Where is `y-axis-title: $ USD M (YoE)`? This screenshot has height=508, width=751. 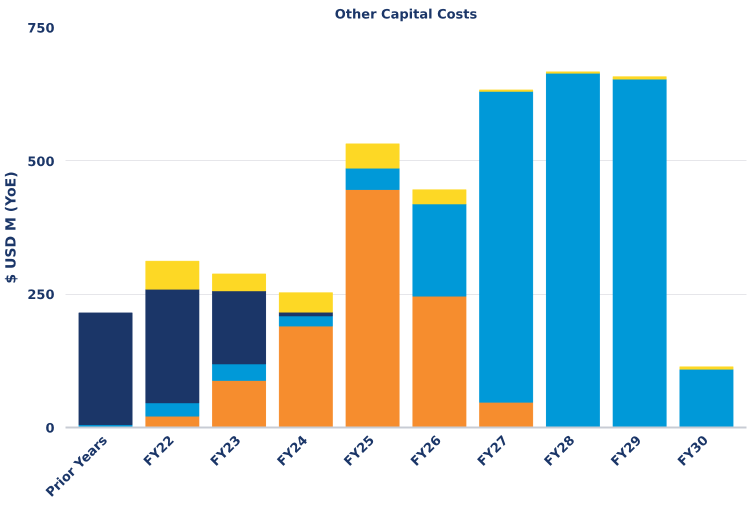 y-axis-title: $ USD M (YoE) is located at coordinates (11, 227).